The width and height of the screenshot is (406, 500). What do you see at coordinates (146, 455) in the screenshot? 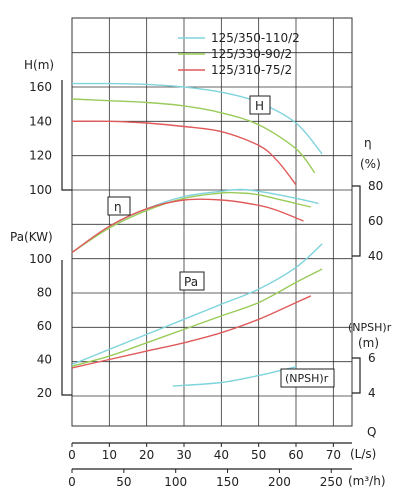
I see `q-ls-tick-label: 20` at bounding box center [146, 455].